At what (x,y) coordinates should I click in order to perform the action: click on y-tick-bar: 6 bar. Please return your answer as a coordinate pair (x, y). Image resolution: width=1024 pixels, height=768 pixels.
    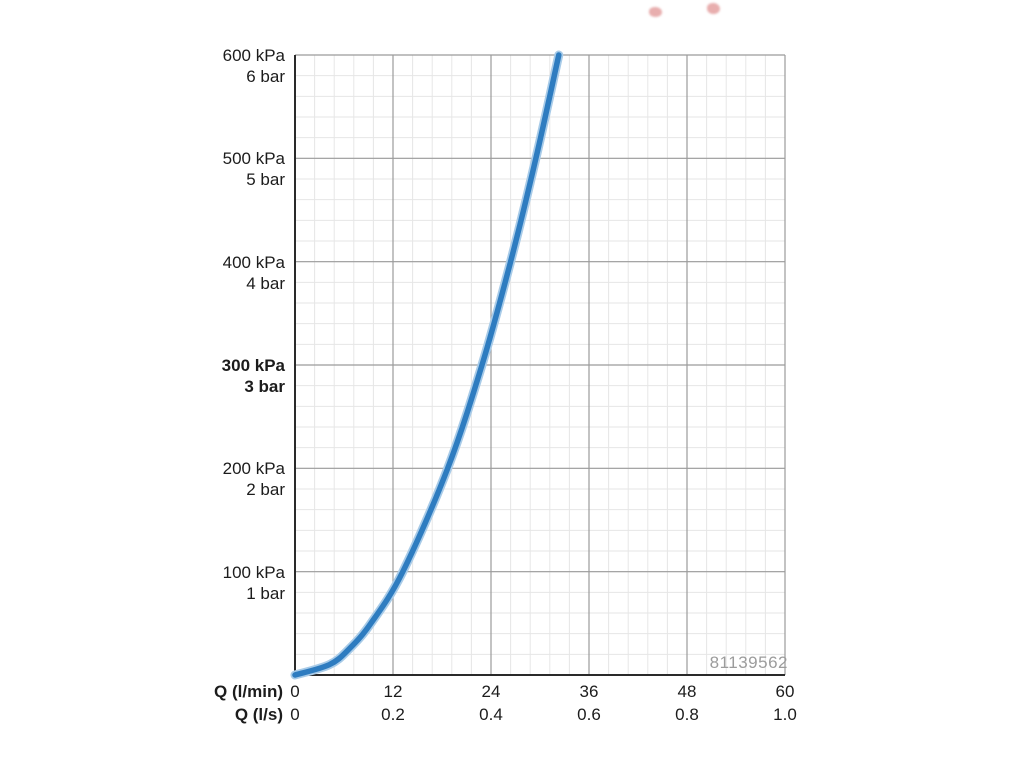
    Looking at the image, I should click on (265, 76).